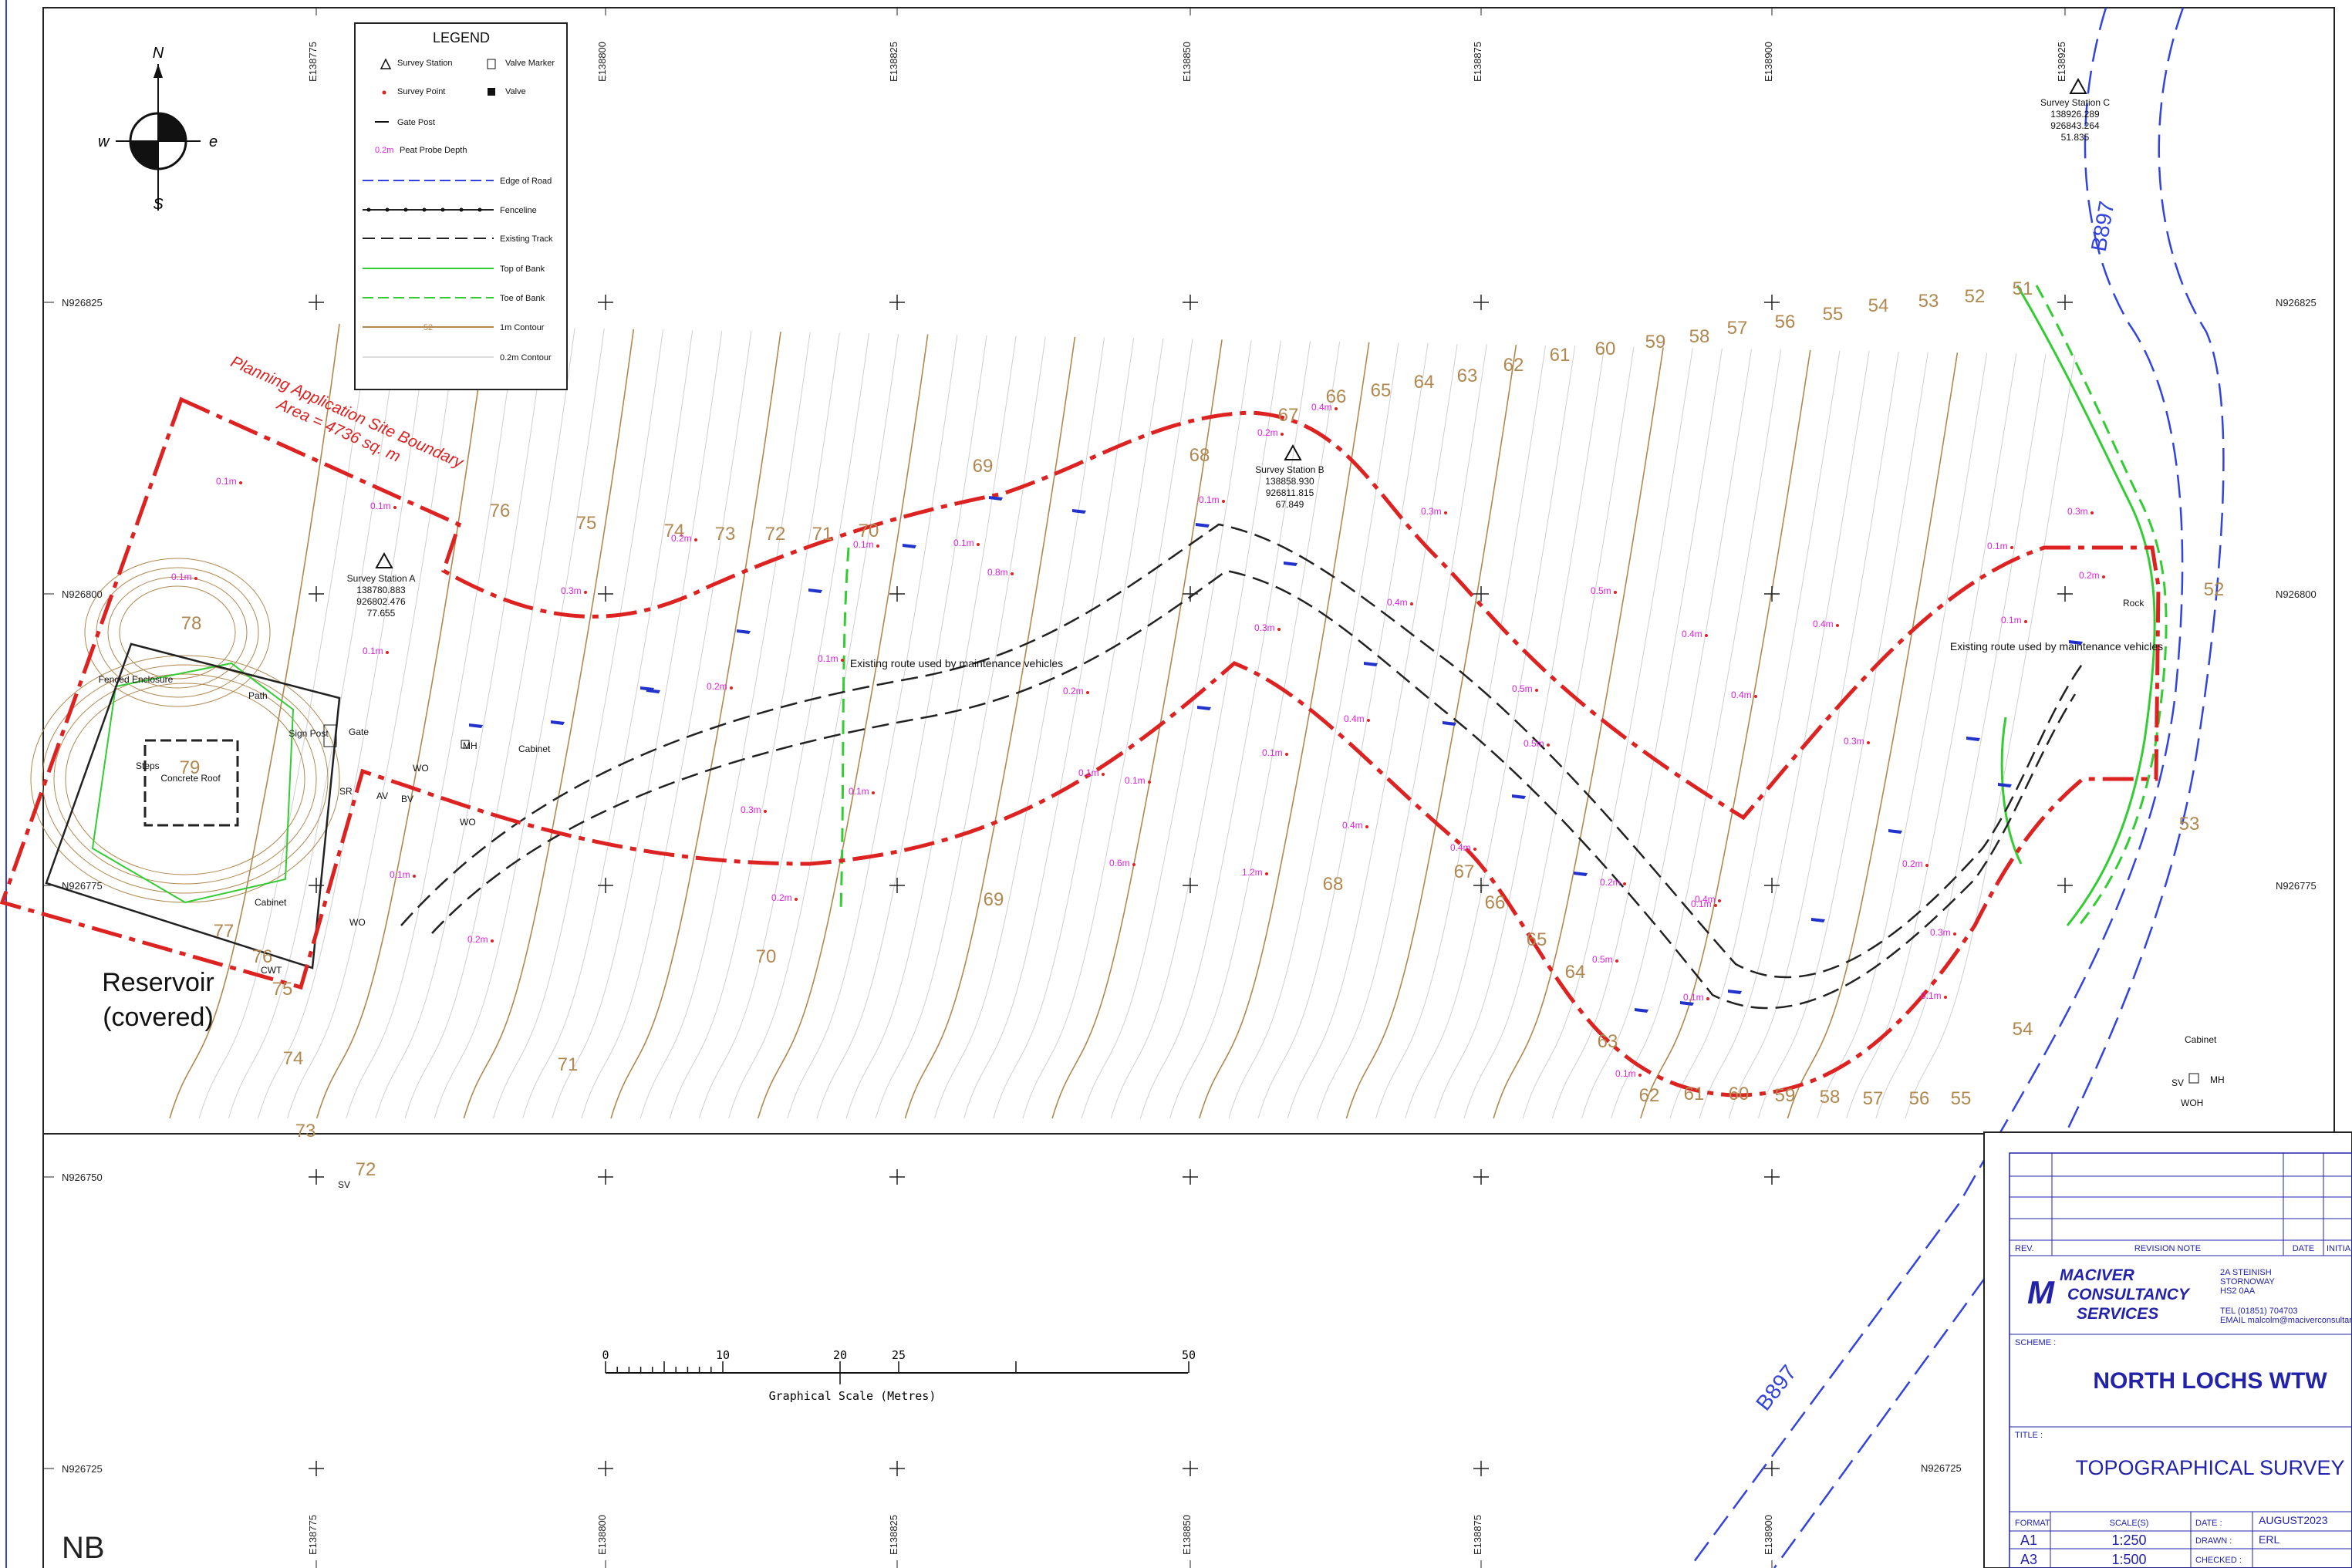 The width and height of the screenshot is (2352, 1568). What do you see at coordinates (148, 766) in the screenshot?
I see `steps-label: Steps` at bounding box center [148, 766].